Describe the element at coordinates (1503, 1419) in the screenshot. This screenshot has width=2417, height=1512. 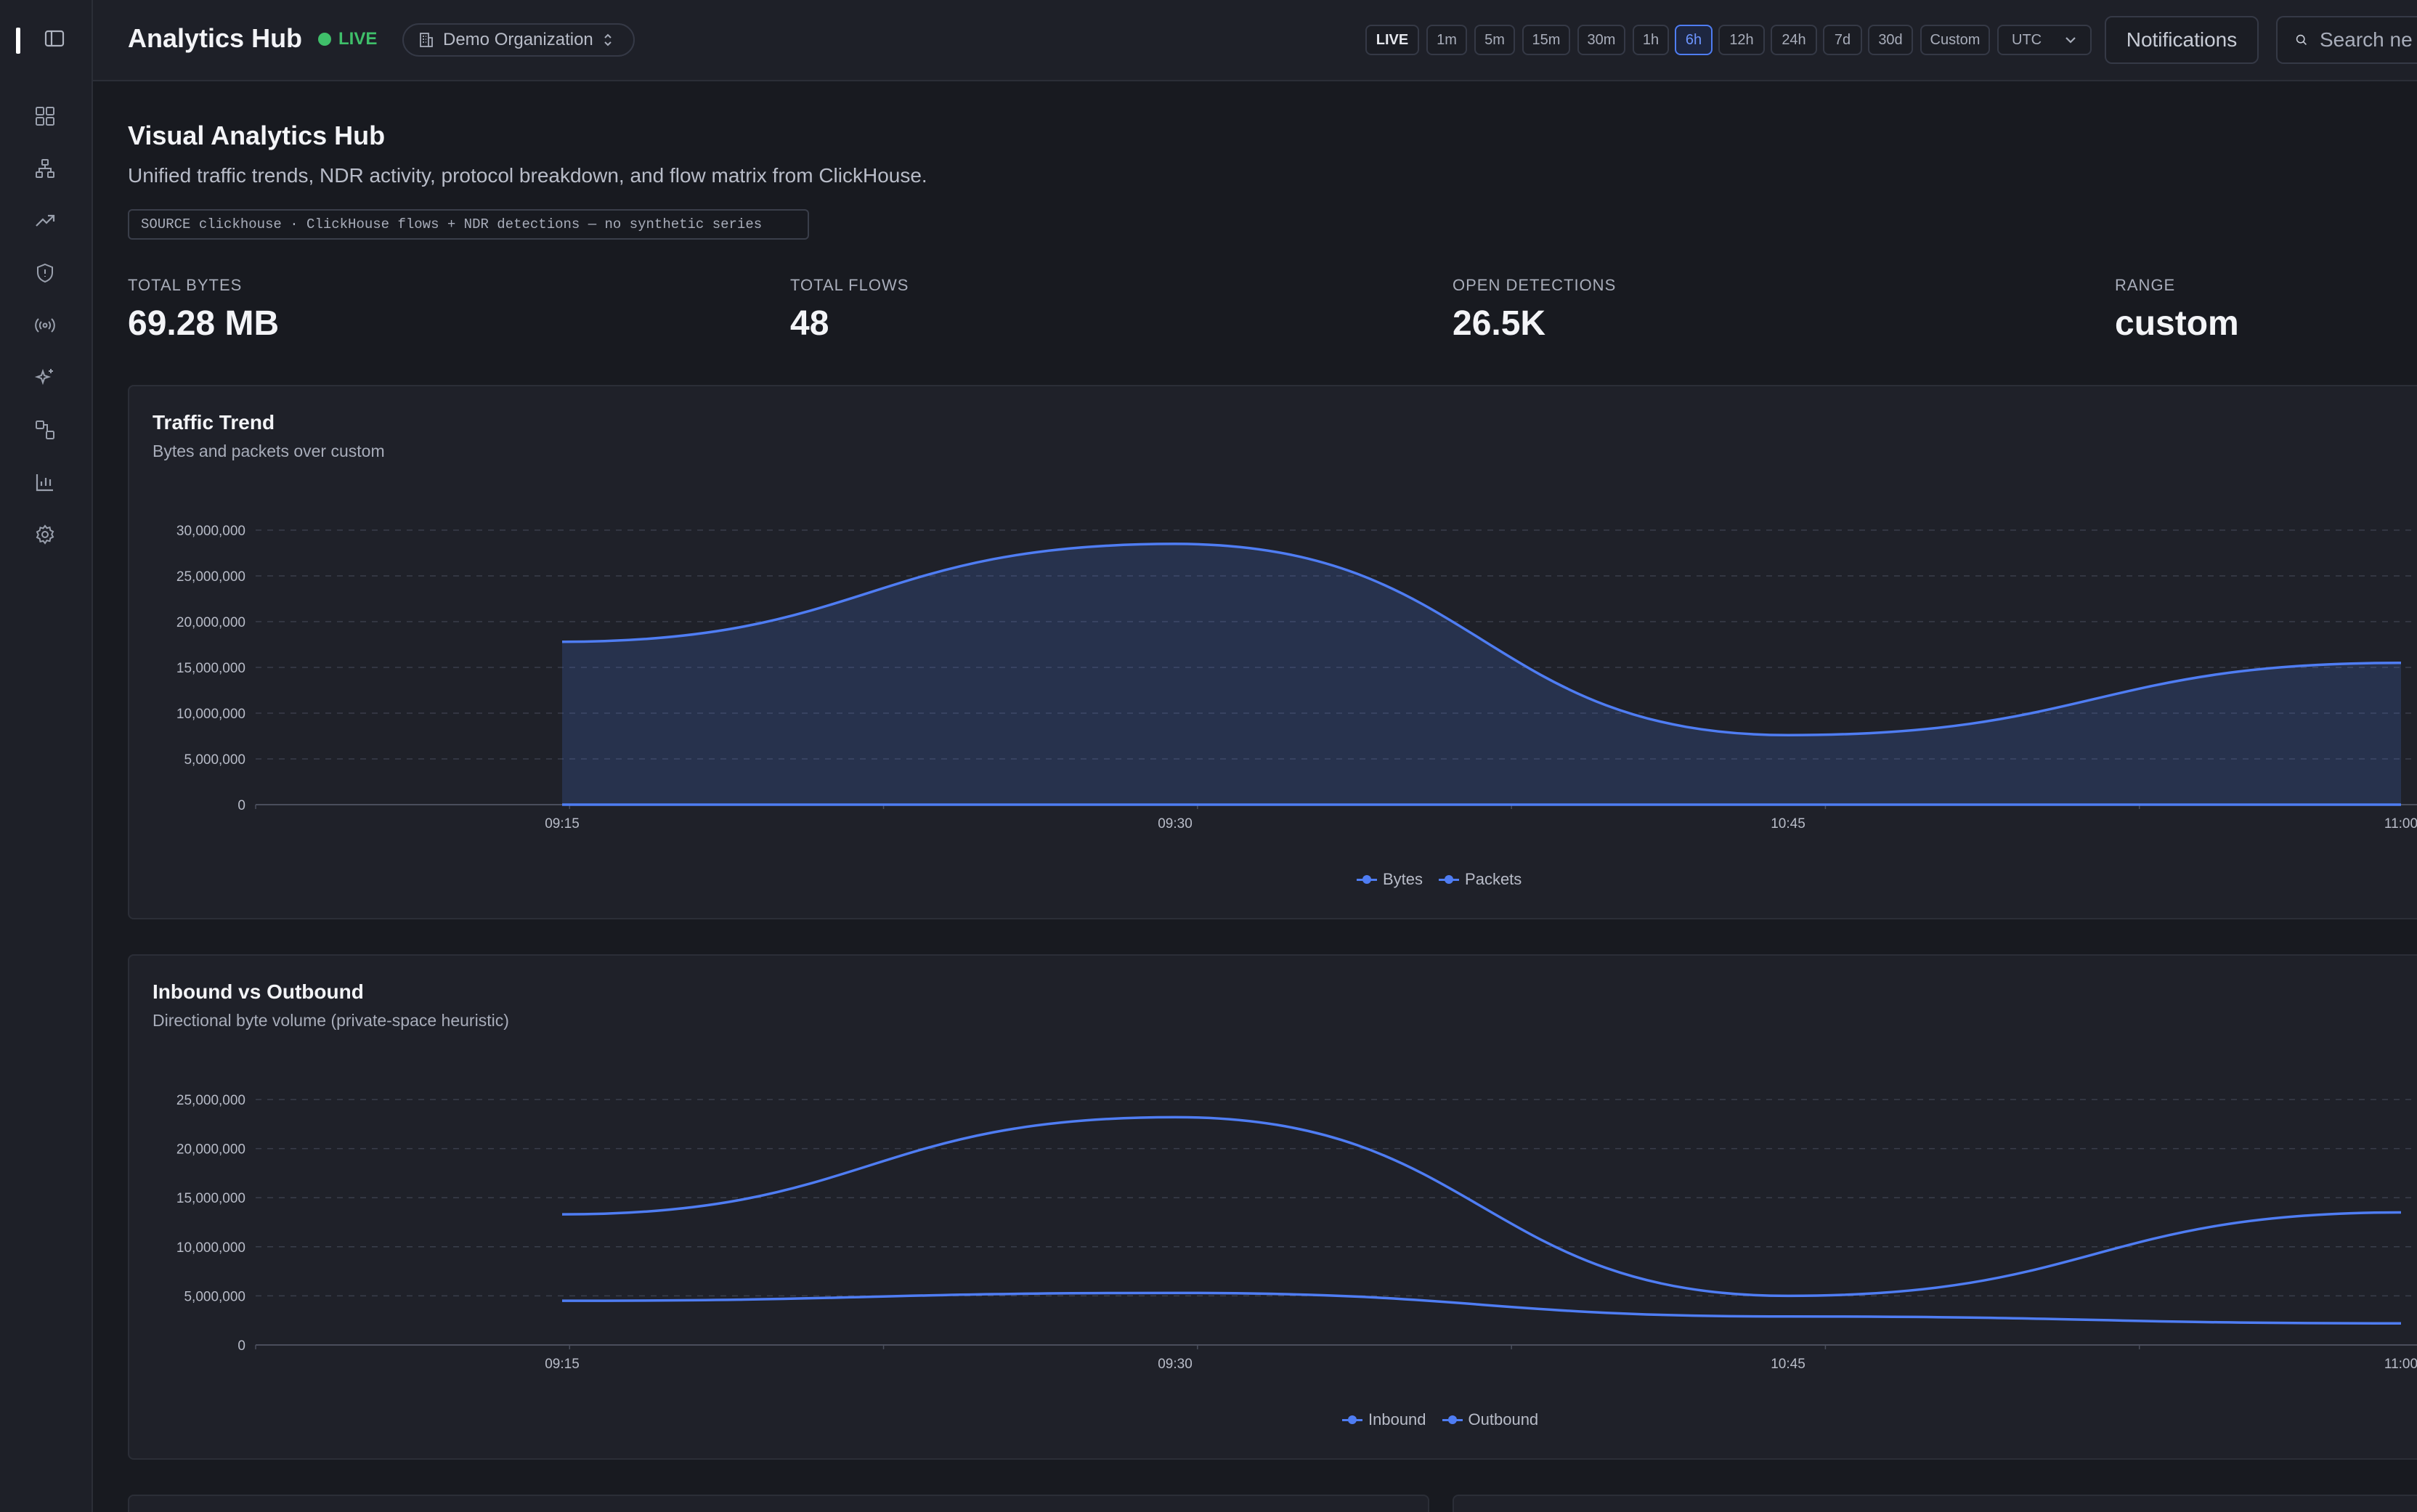
I see `legend-label: Outbound` at that location.